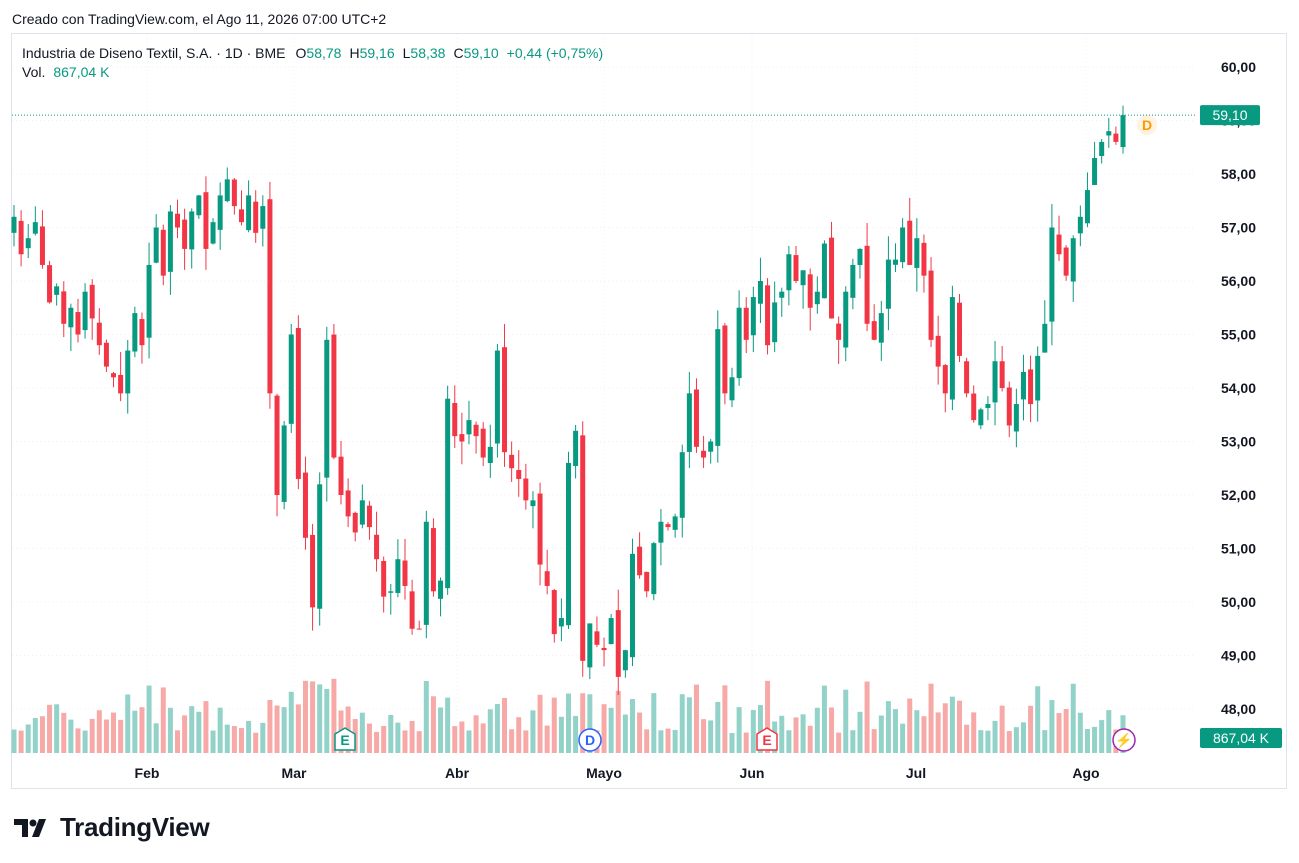 The height and width of the screenshot is (863, 1299). I want to click on x-tick-label: Mayo, so click(604, 773).